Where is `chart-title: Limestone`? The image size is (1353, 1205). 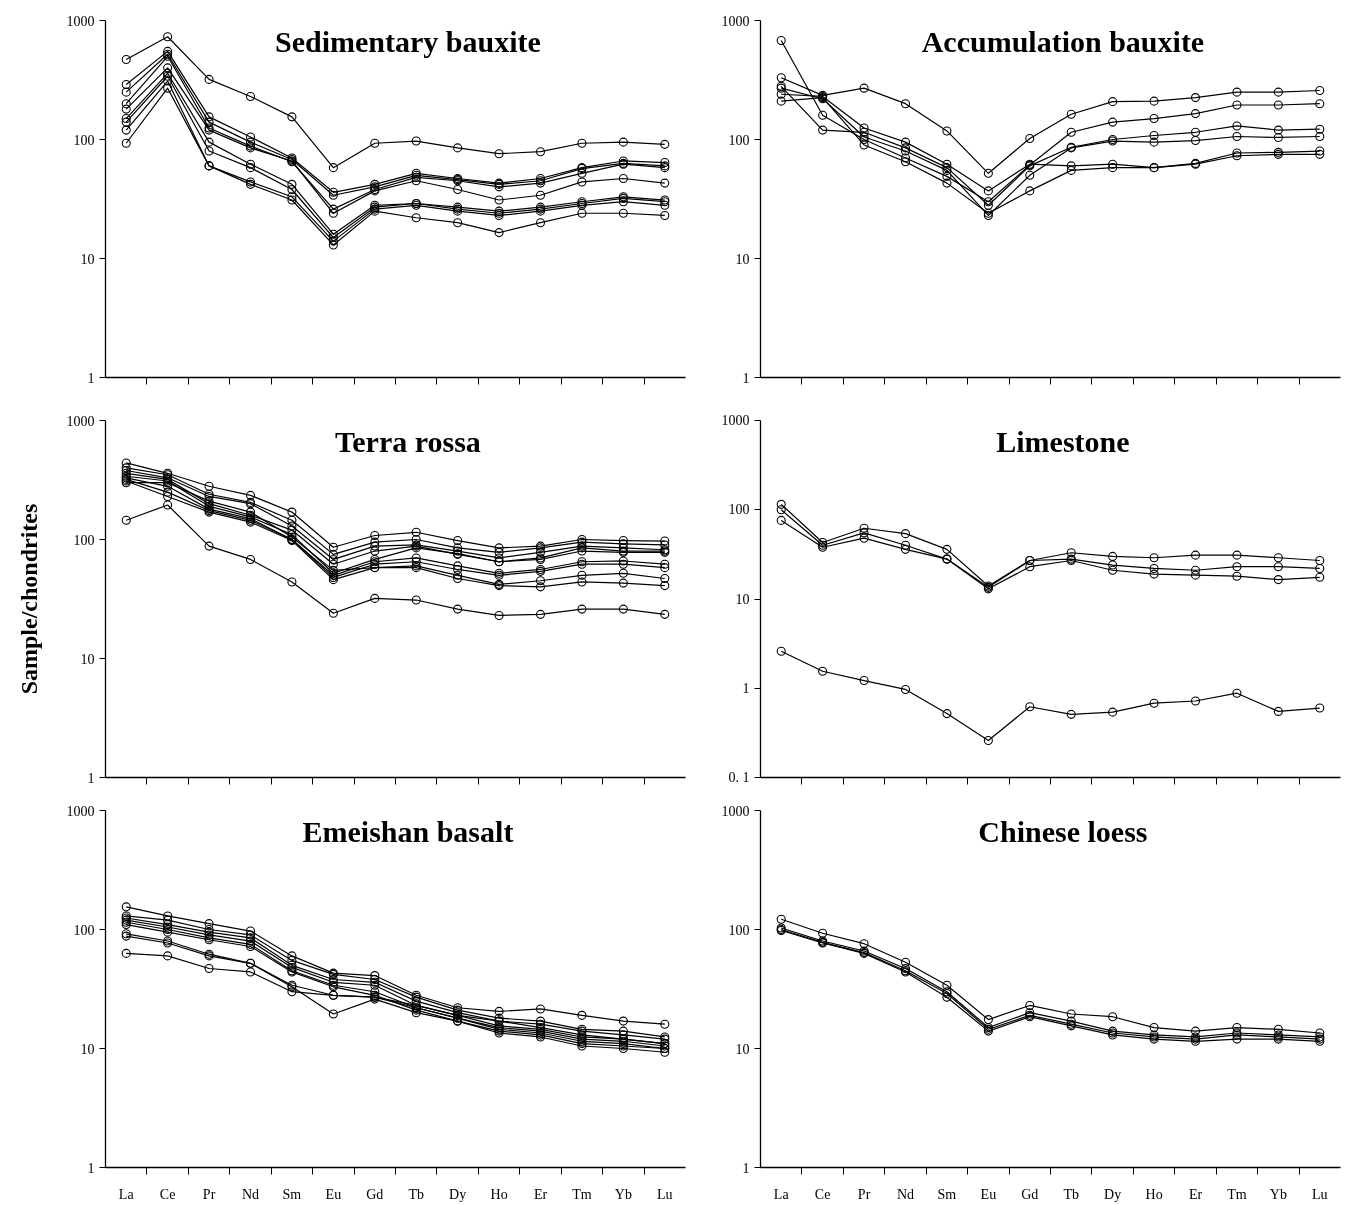
chart-title: Limestone is located at coordinates (1063, 441).